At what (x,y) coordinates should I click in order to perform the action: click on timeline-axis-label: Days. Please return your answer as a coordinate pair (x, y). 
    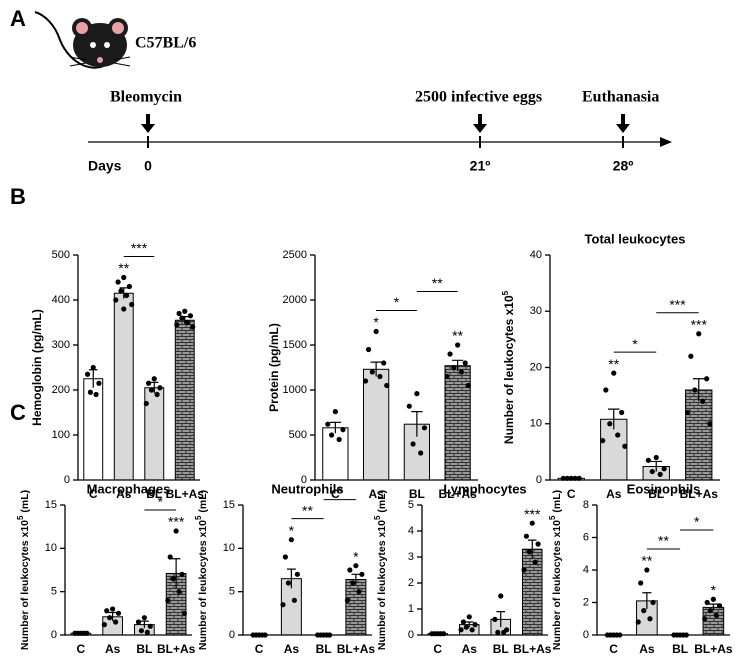
    Looking at the image, I should click on (105, 166).